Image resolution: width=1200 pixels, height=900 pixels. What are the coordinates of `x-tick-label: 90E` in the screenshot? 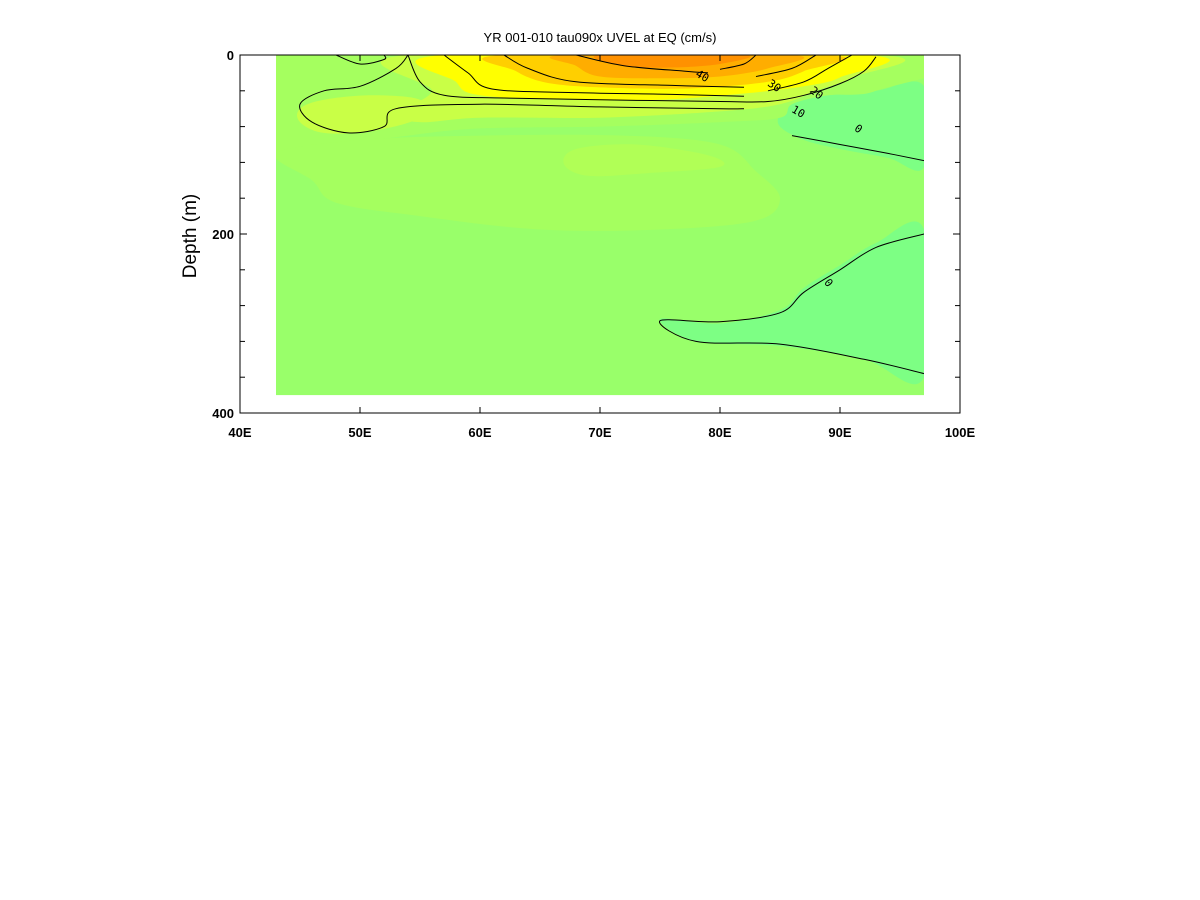 It's located at (839, 432).